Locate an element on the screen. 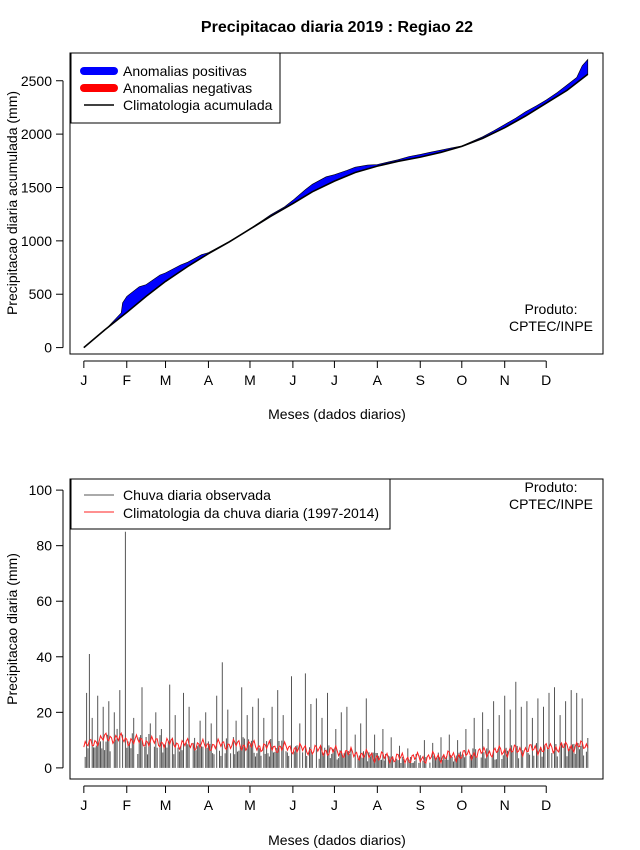  top-y-tick-label: 1500 is located at coordinates (36, 187).